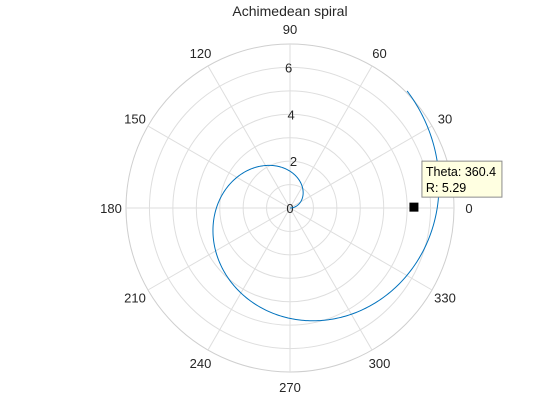 The width and height of the screenshot is (560, 420). What do you see at coordinates (414, 207) in the screenshot?
I see `datatip-marker` at bounding box center [414, 207].